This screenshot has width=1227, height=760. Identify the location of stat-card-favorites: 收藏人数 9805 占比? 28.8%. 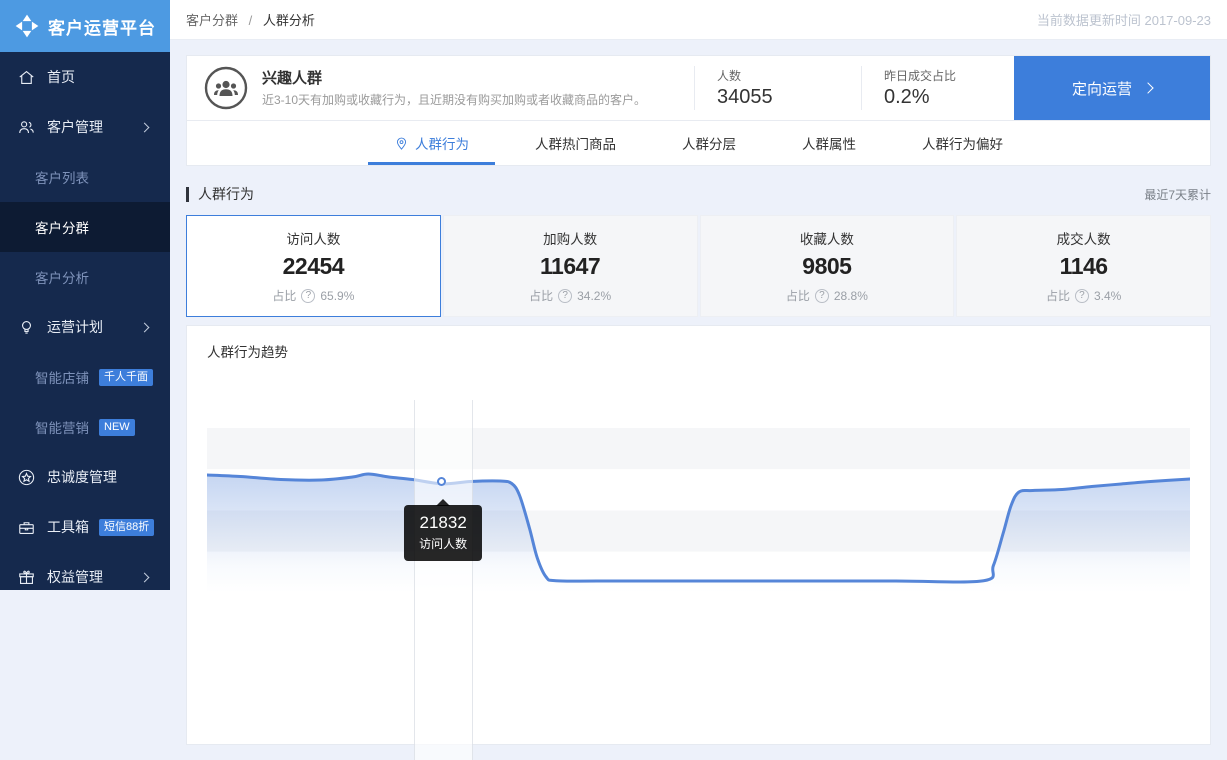
(827, 266).